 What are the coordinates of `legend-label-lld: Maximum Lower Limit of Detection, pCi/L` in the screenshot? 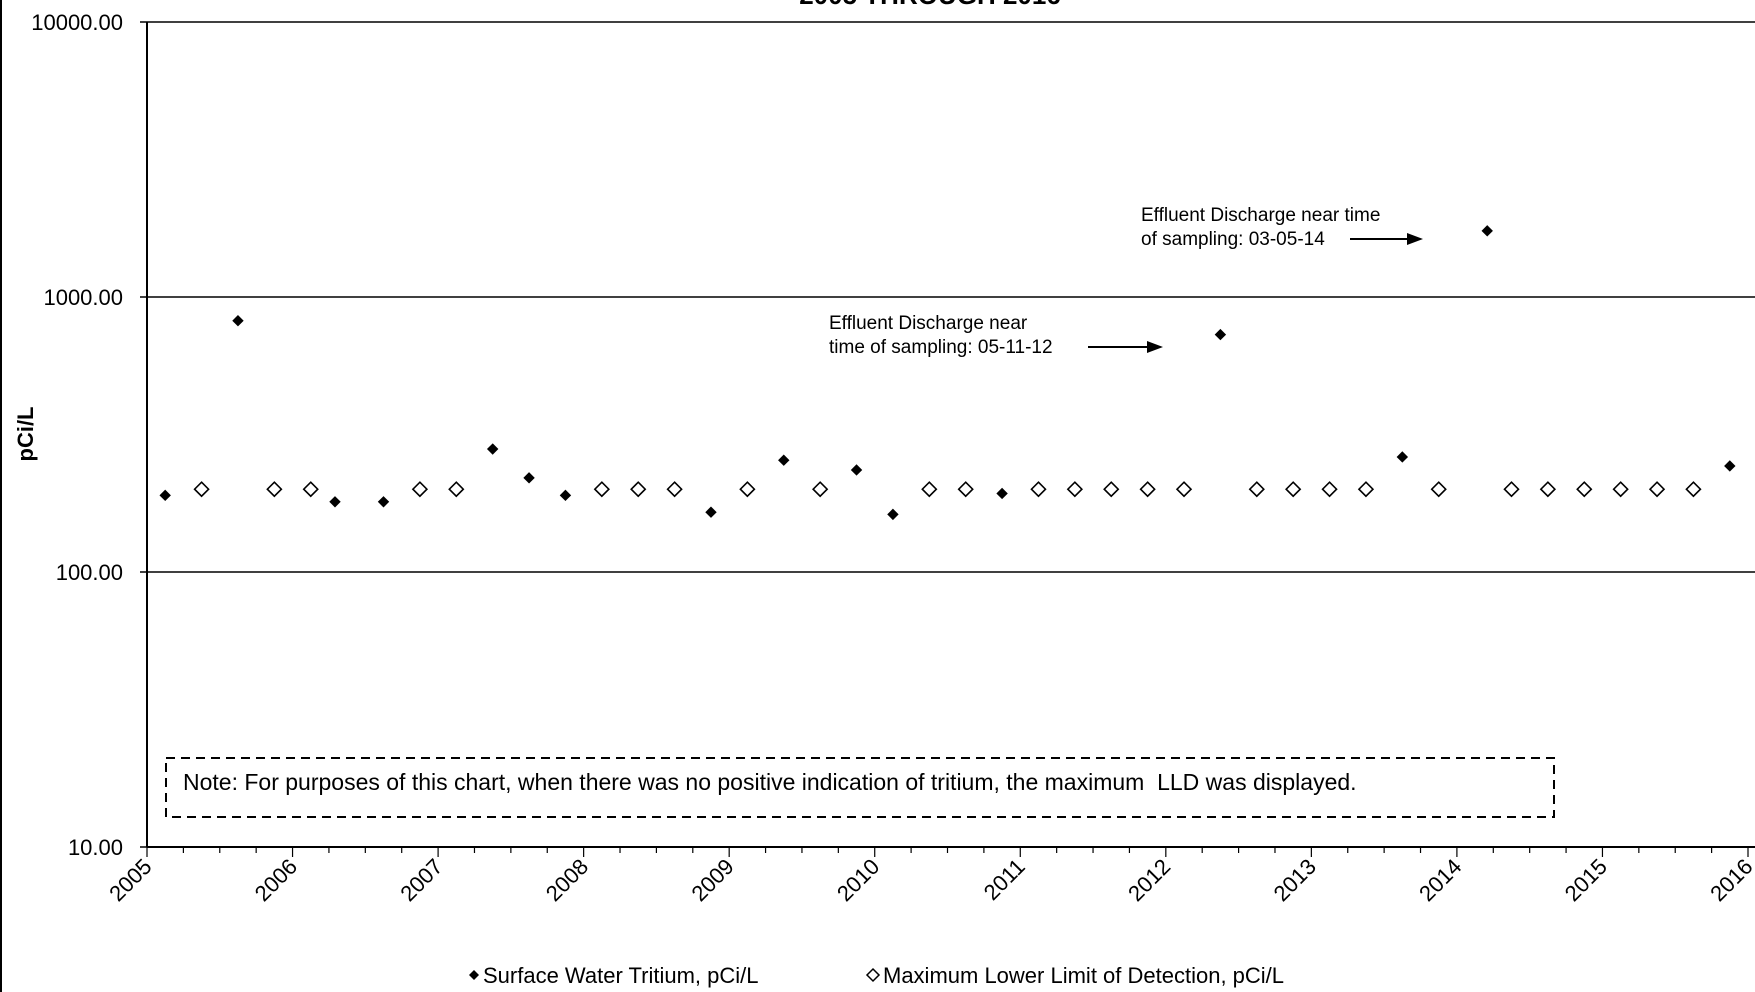 It's located at (1083, 975).